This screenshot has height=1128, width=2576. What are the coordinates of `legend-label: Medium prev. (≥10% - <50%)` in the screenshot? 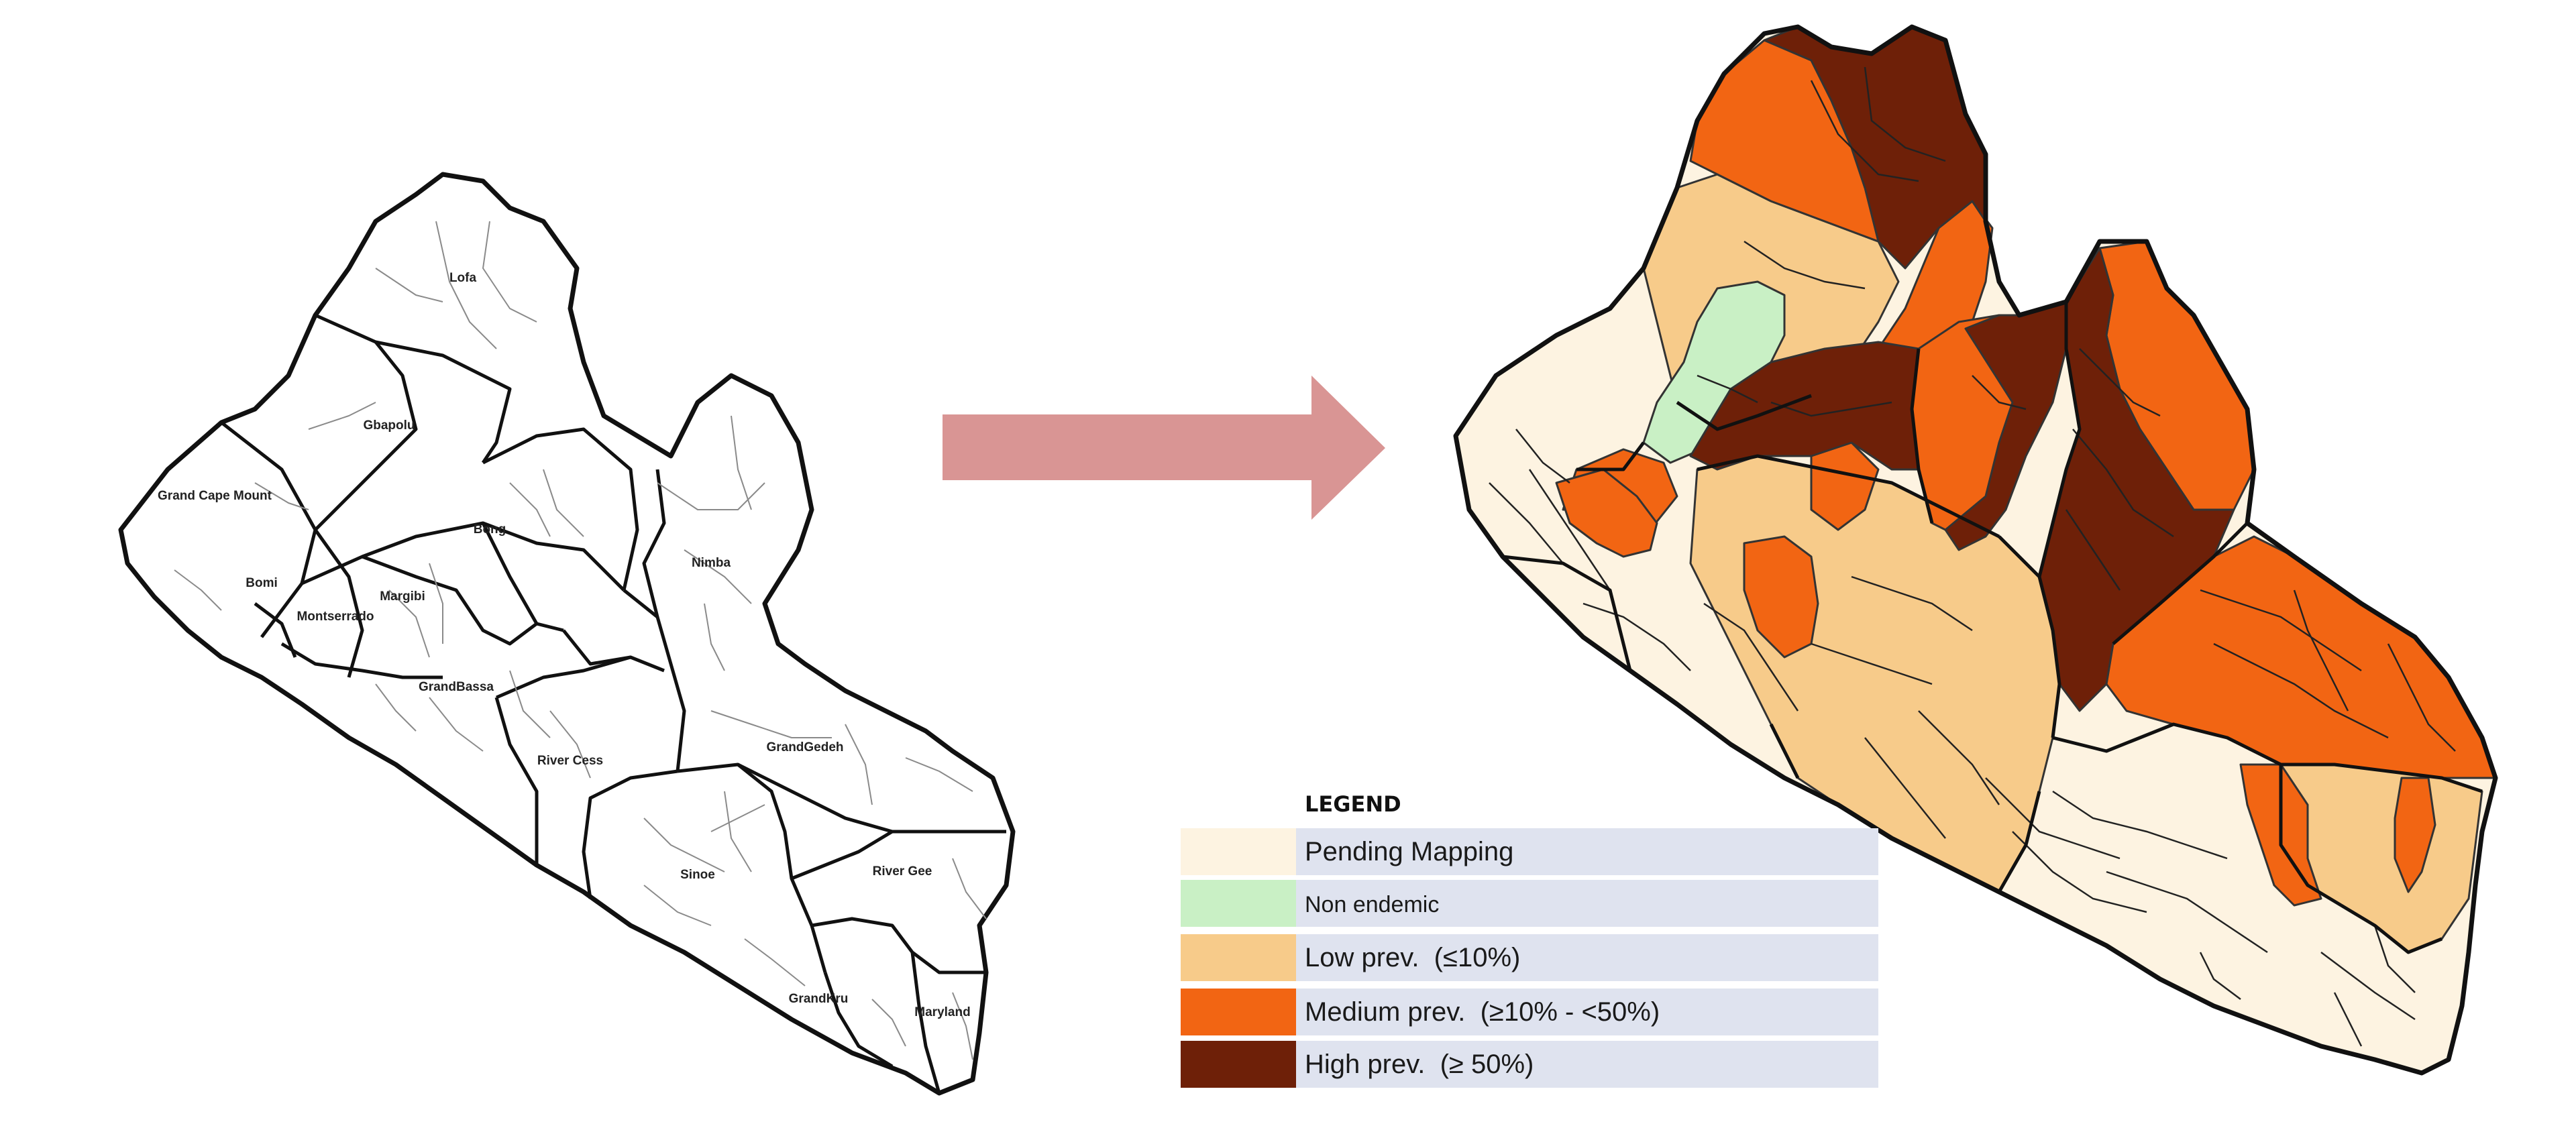 It's located at (1482, 1012).